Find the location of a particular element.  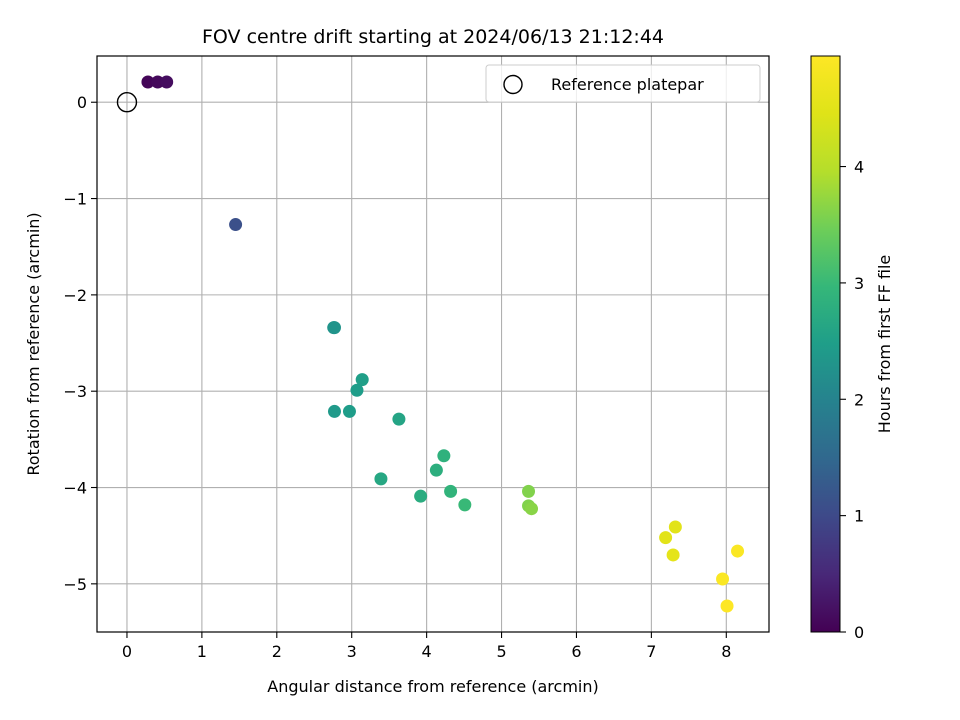

y-tick-label: −3 is located at coordinates (75, 391).